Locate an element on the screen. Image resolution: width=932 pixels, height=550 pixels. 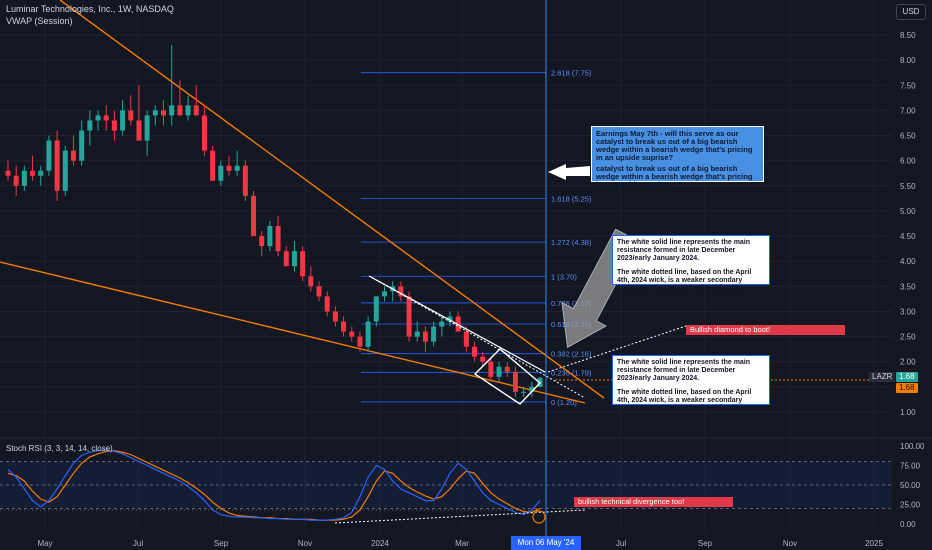
rsi-circle-marker is located at coordinates (539, 517).